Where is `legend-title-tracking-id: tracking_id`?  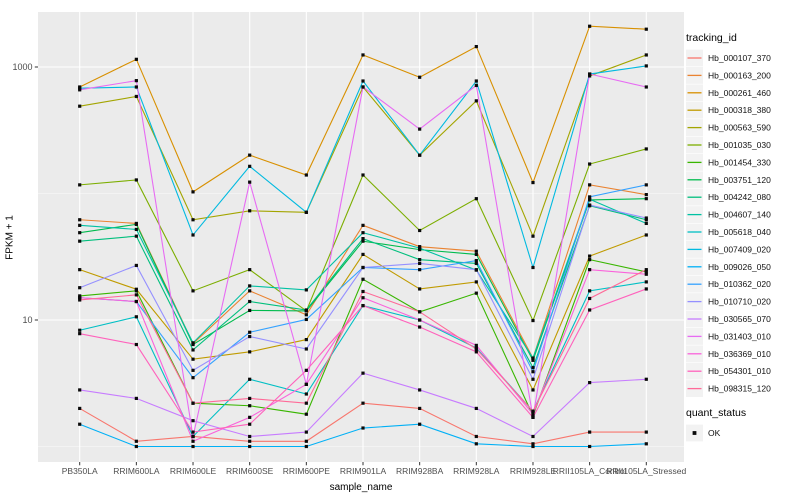
legend-title-tracking-id: tracking_id is located at coordinates (711, 38).